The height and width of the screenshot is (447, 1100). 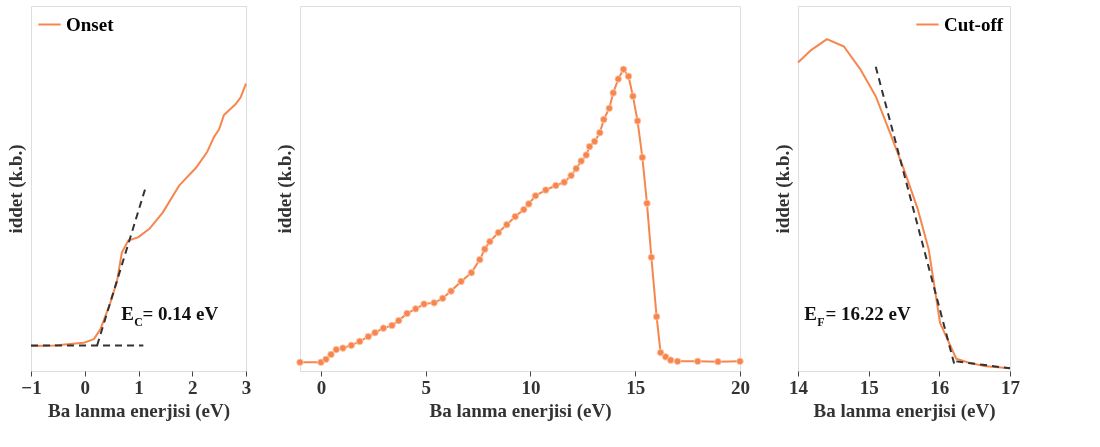 What do you see at coordinates (246, 387) in the screenshot?
I see `x-tick-label: 3` at bounding box center [246, 387].